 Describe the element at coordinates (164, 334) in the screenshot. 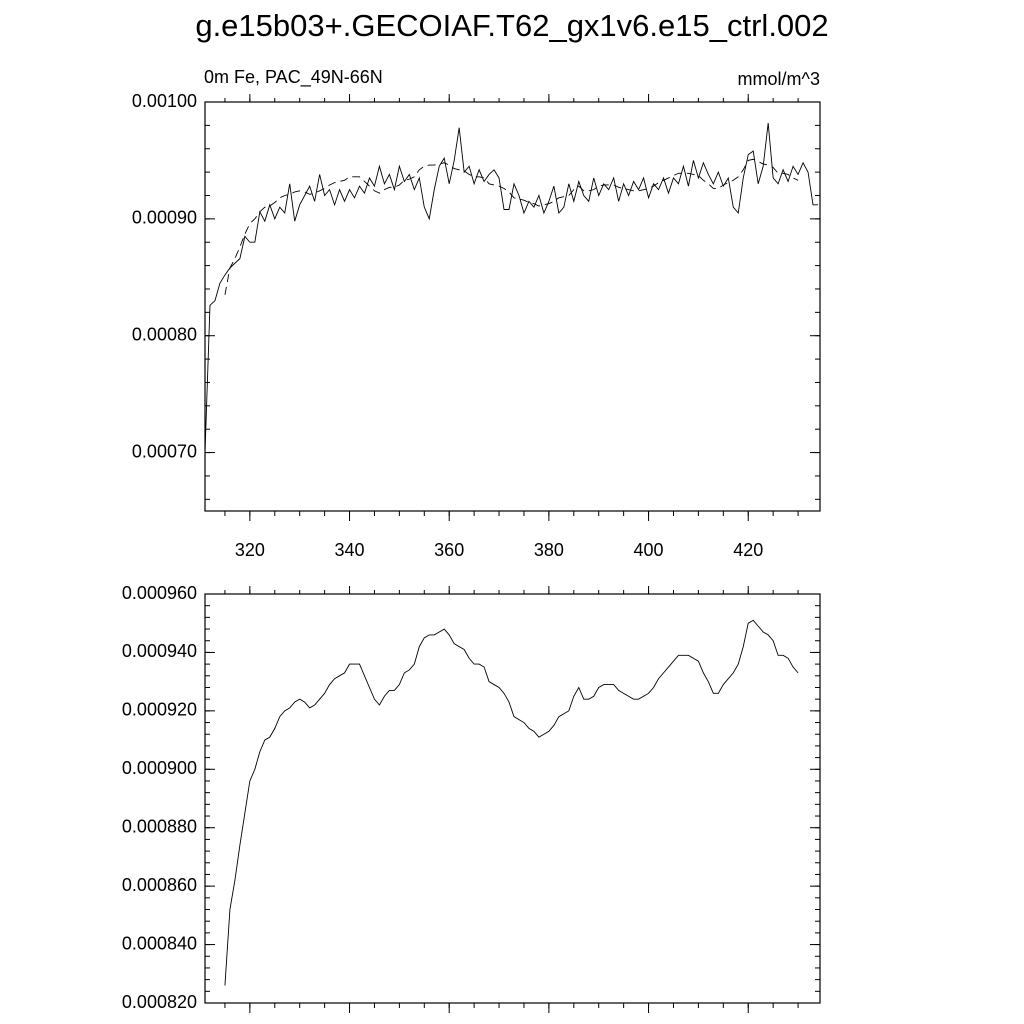

I see `y-tick-label: 0.00080` at that location.